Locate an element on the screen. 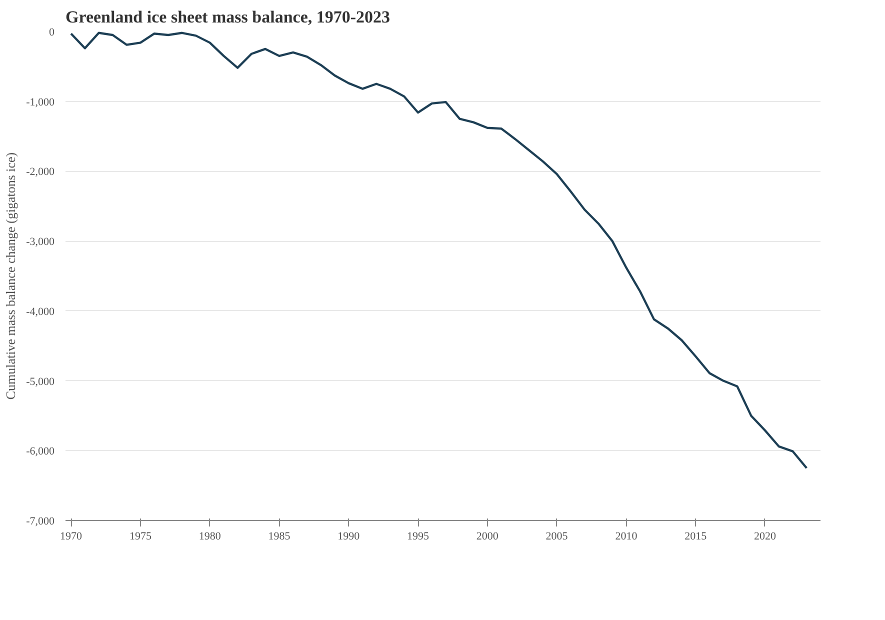 The image size is (885, 620). x-tick-label: 2005 is located at coordinates (557, 536).